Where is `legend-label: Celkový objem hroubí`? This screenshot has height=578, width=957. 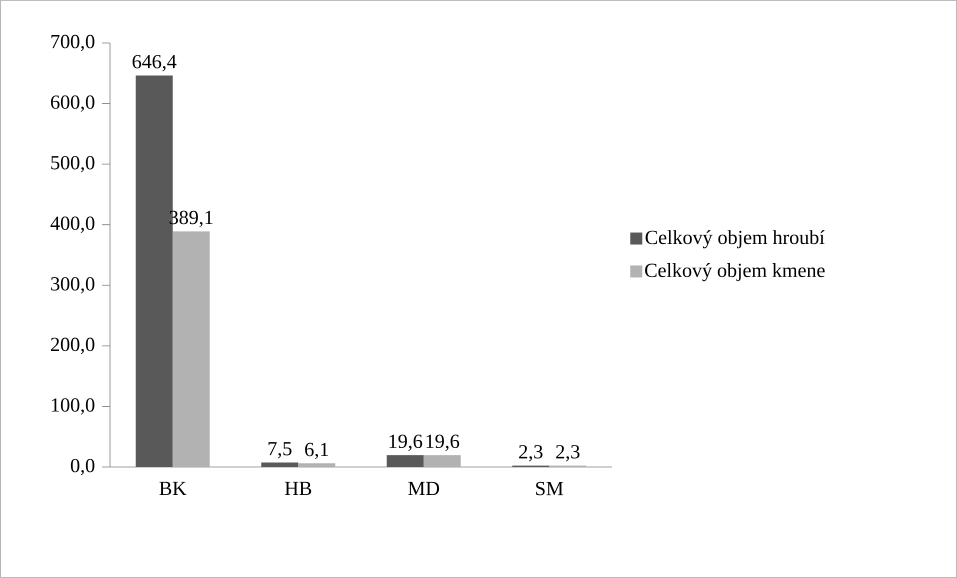 legend-label: Celkový objem hroubí is located at coordinates (735, 239).